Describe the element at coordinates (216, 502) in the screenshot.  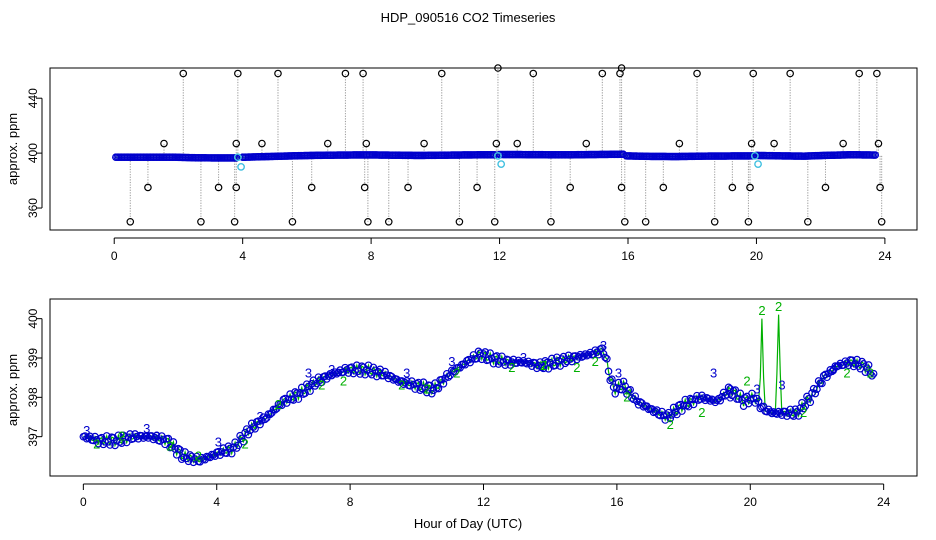
I see `x-tick-label: 4` at that location.